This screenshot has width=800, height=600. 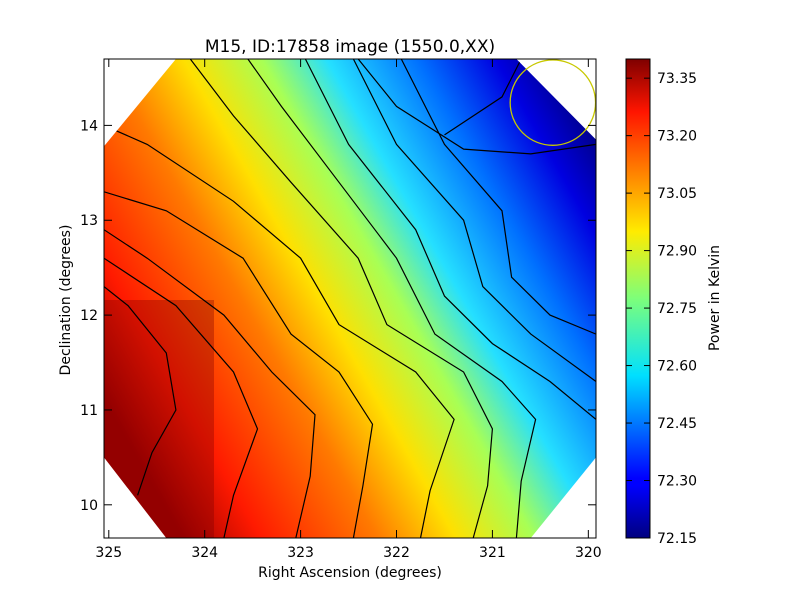 What do you see at coordinates (677, 79) in the screenshot?
I see `colorbar-tick-label: 73.35` at bounding box center [677, 79].